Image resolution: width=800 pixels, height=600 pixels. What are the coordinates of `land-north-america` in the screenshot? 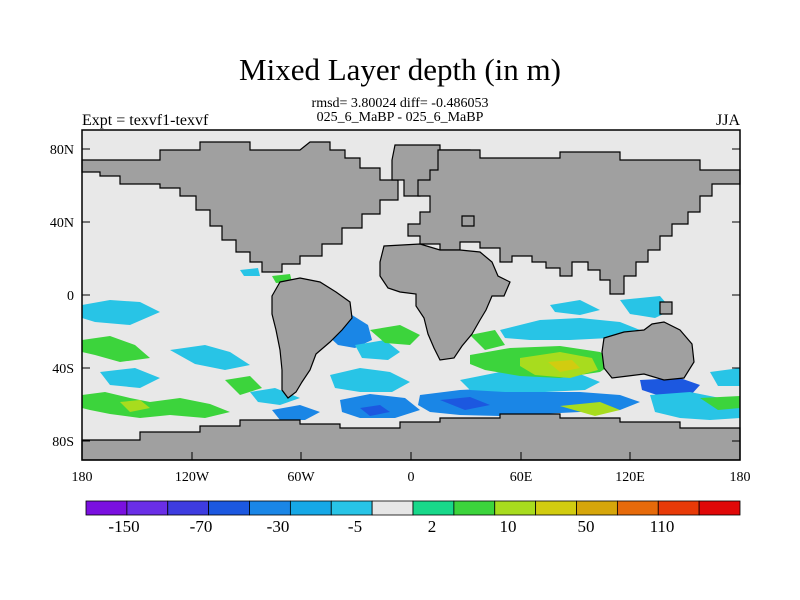 It's located at (240, 207).